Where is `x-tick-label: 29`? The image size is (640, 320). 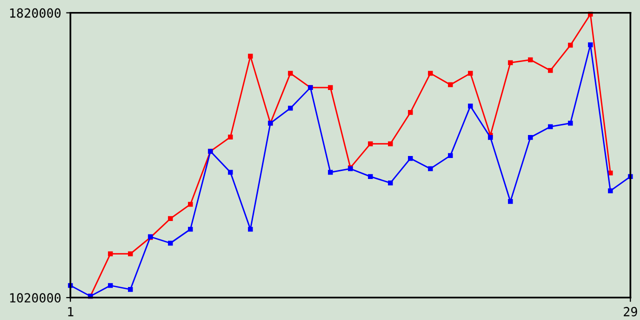
x-tick-label: 29 is located at coordinates (631, 311).